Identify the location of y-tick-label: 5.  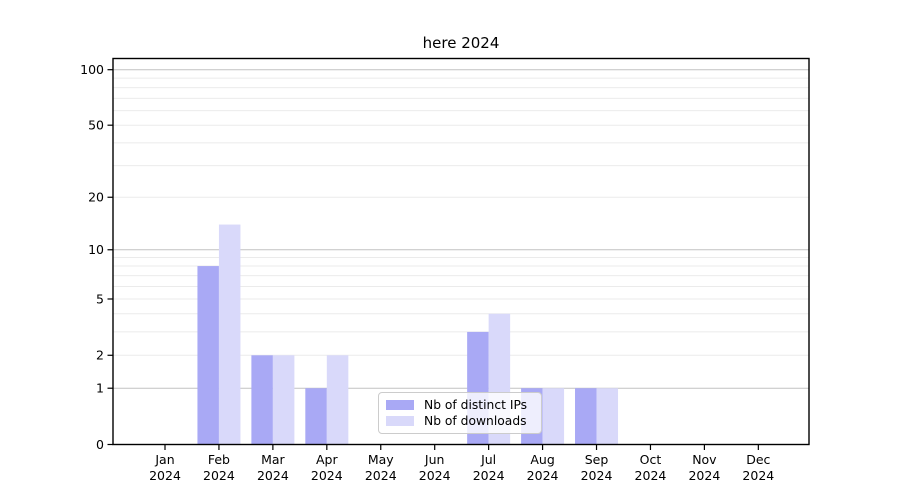
(100, 298).